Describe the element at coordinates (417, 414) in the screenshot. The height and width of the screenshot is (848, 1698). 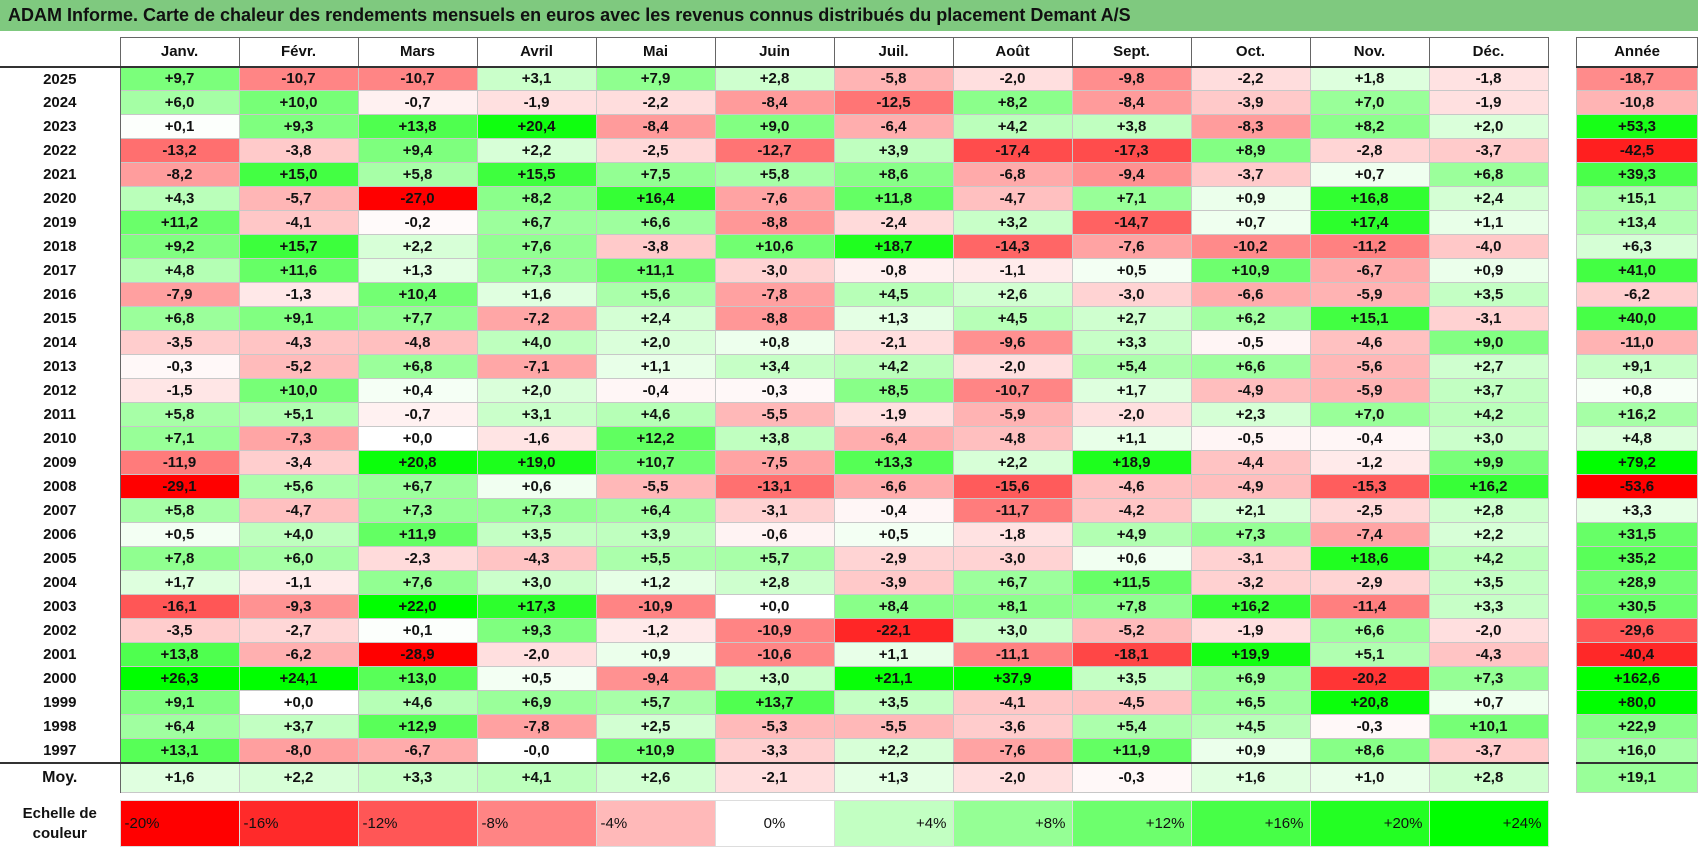
I see `heatmap-cell: -0,7` at that location.